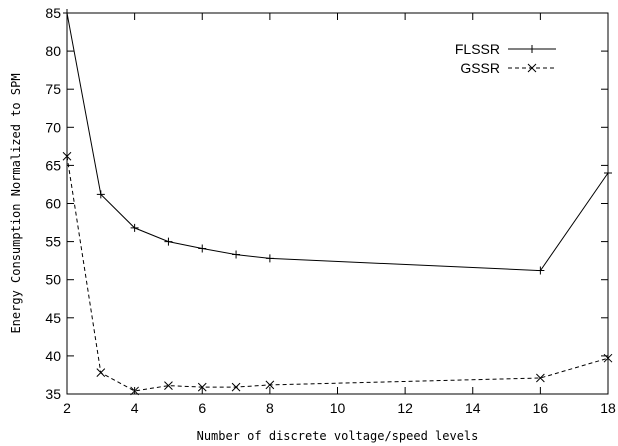  Describe the element at coordinates (480, 68) in the screenshot. I see `legend-label-gssr: GSSR` at that location.